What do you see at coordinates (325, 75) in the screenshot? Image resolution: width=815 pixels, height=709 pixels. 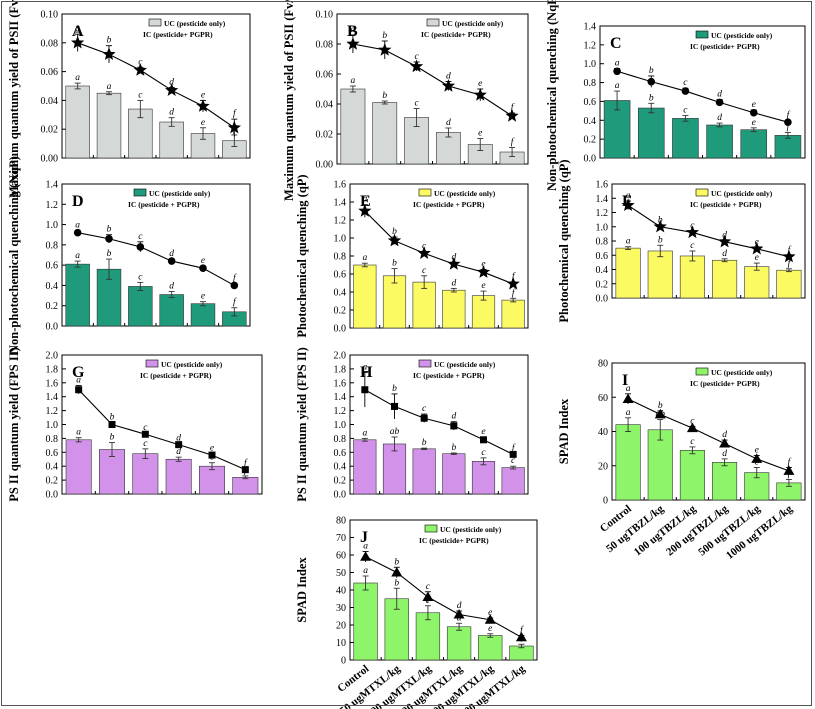 I see `y-tick-label: 0.06` at bounding box center [325, 75].